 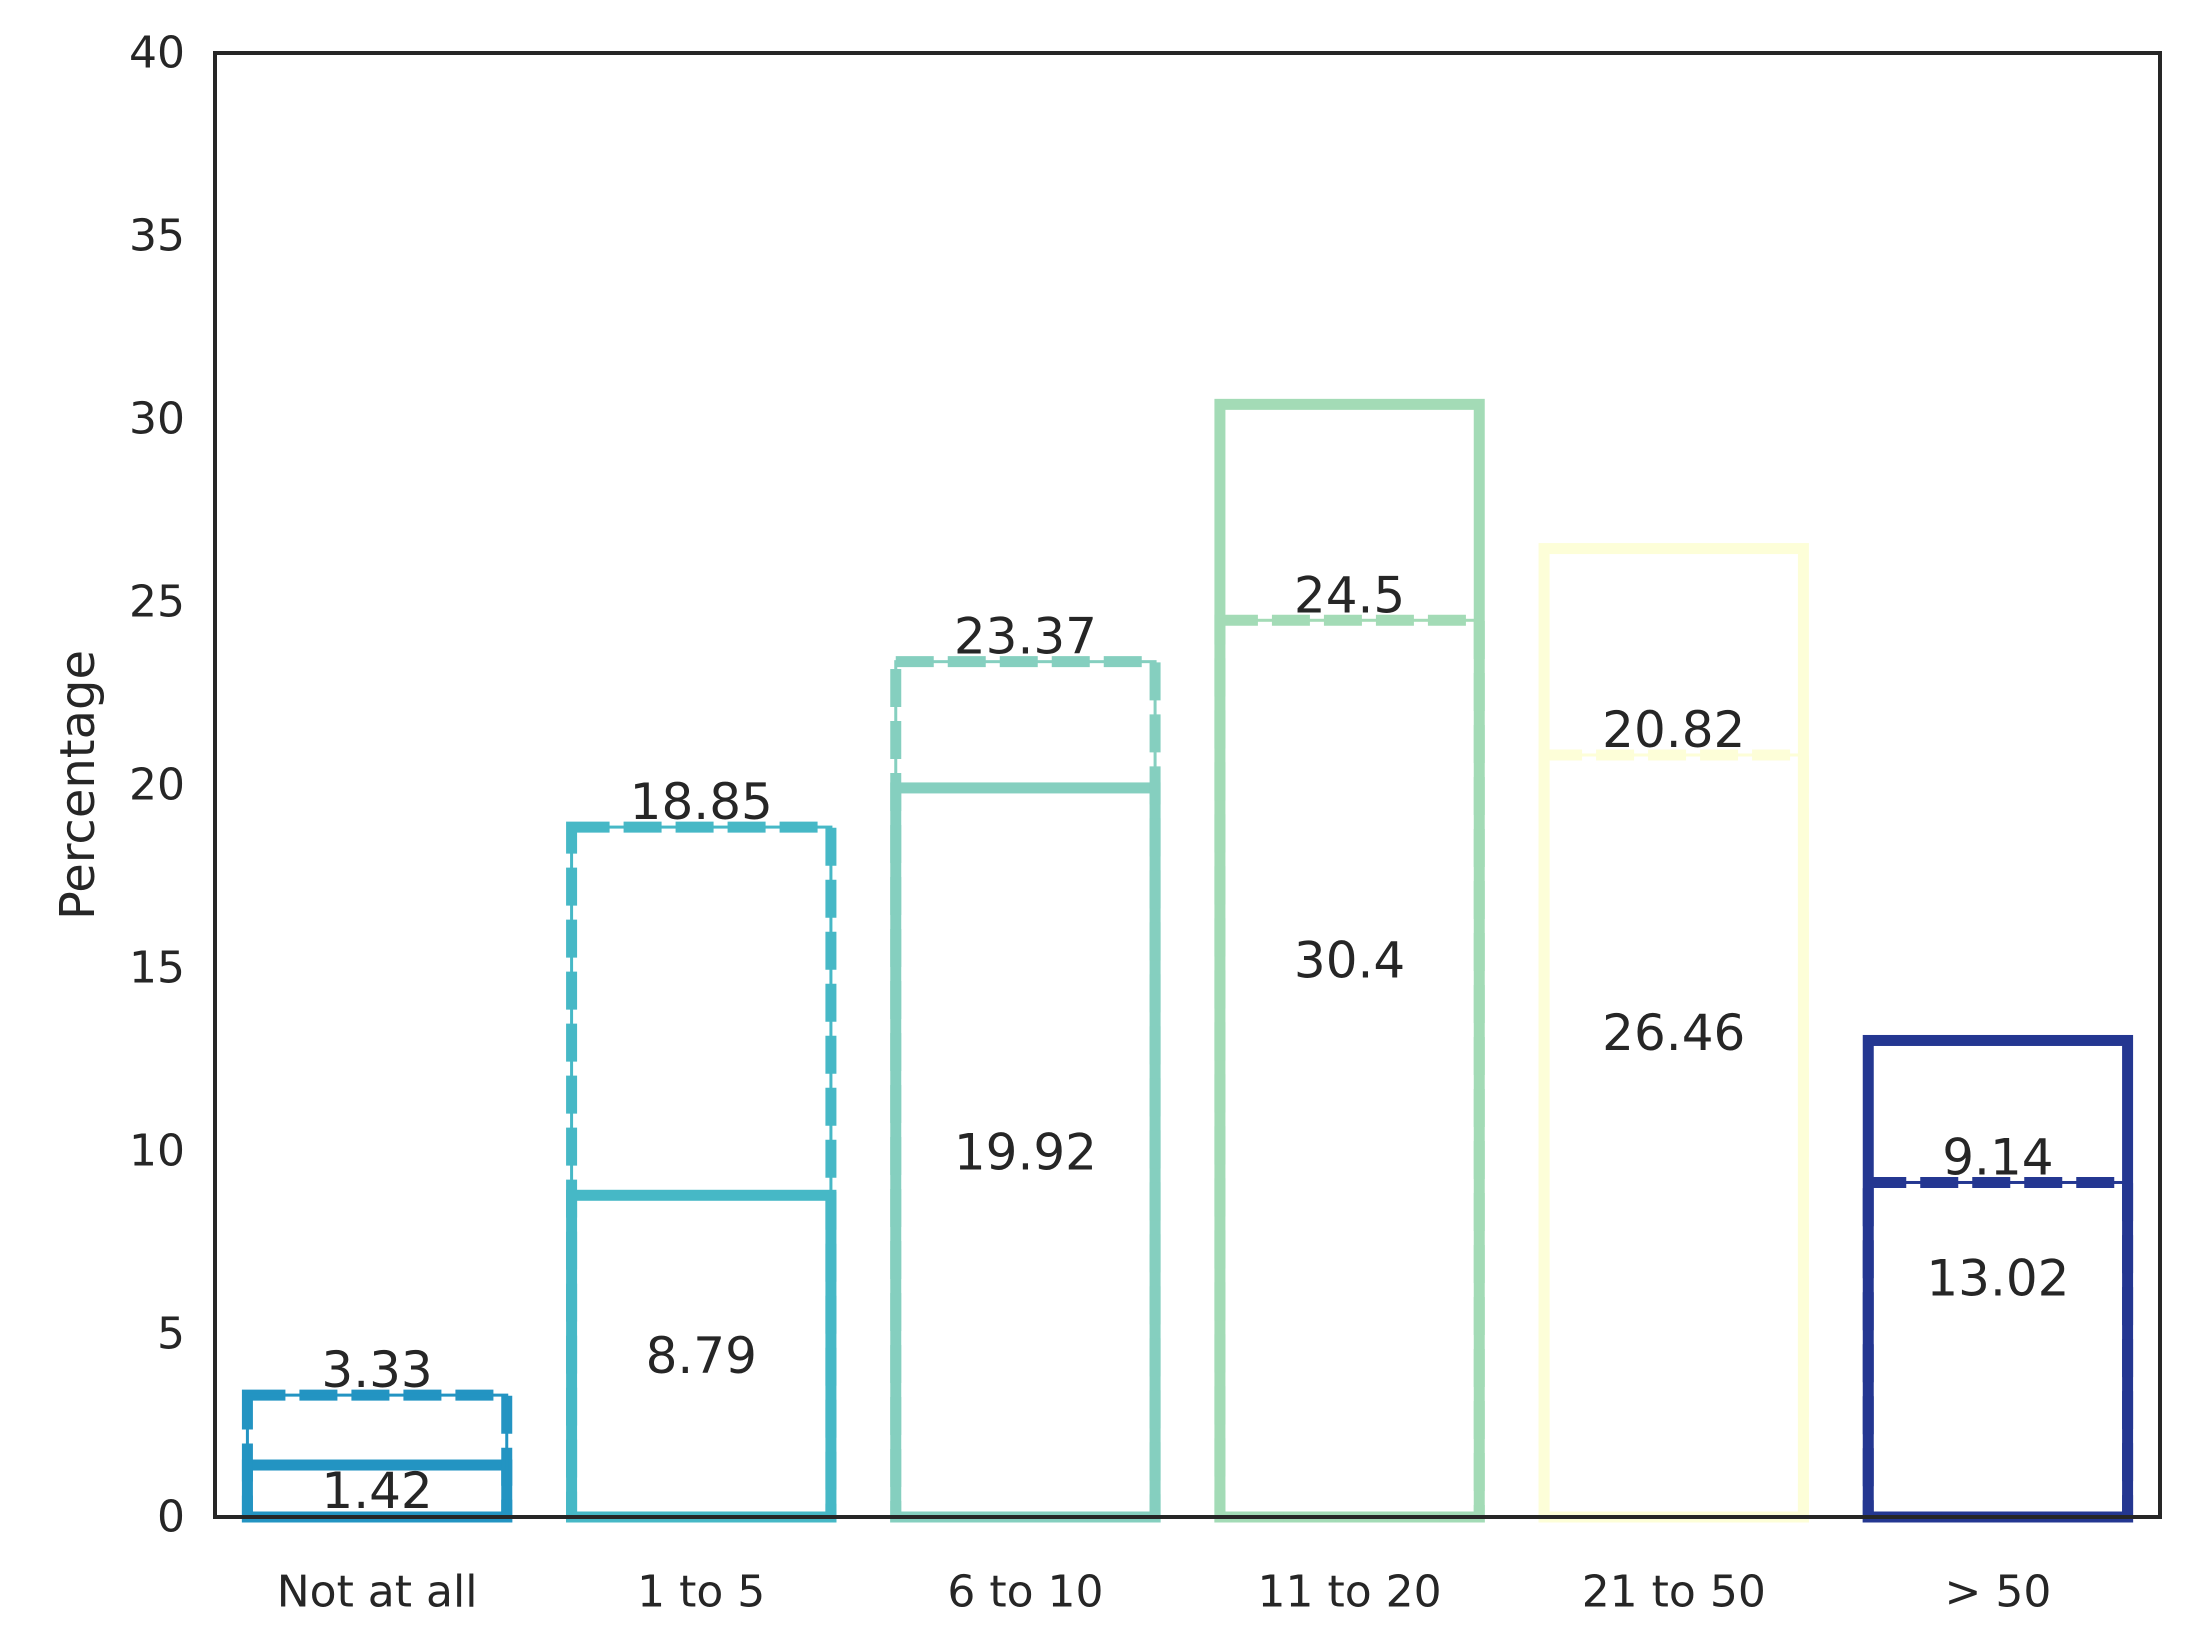 I want to click on y-tick-label: 25, so click(x=157, y=602).